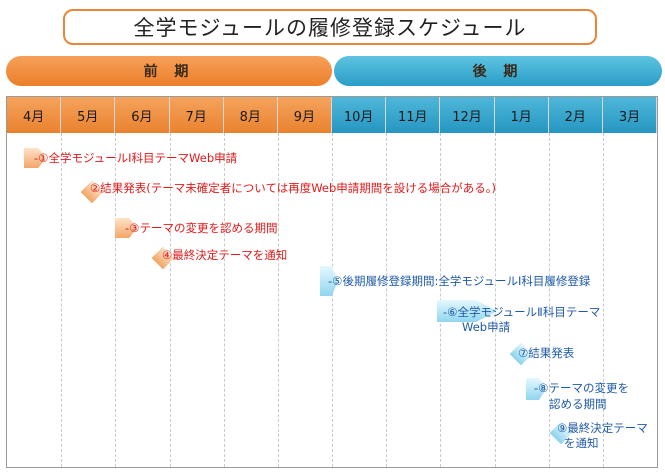 The width and height of the screenshot is (665, 475). I want to click on event-label-8b: 認める期間, so click(578, 404).